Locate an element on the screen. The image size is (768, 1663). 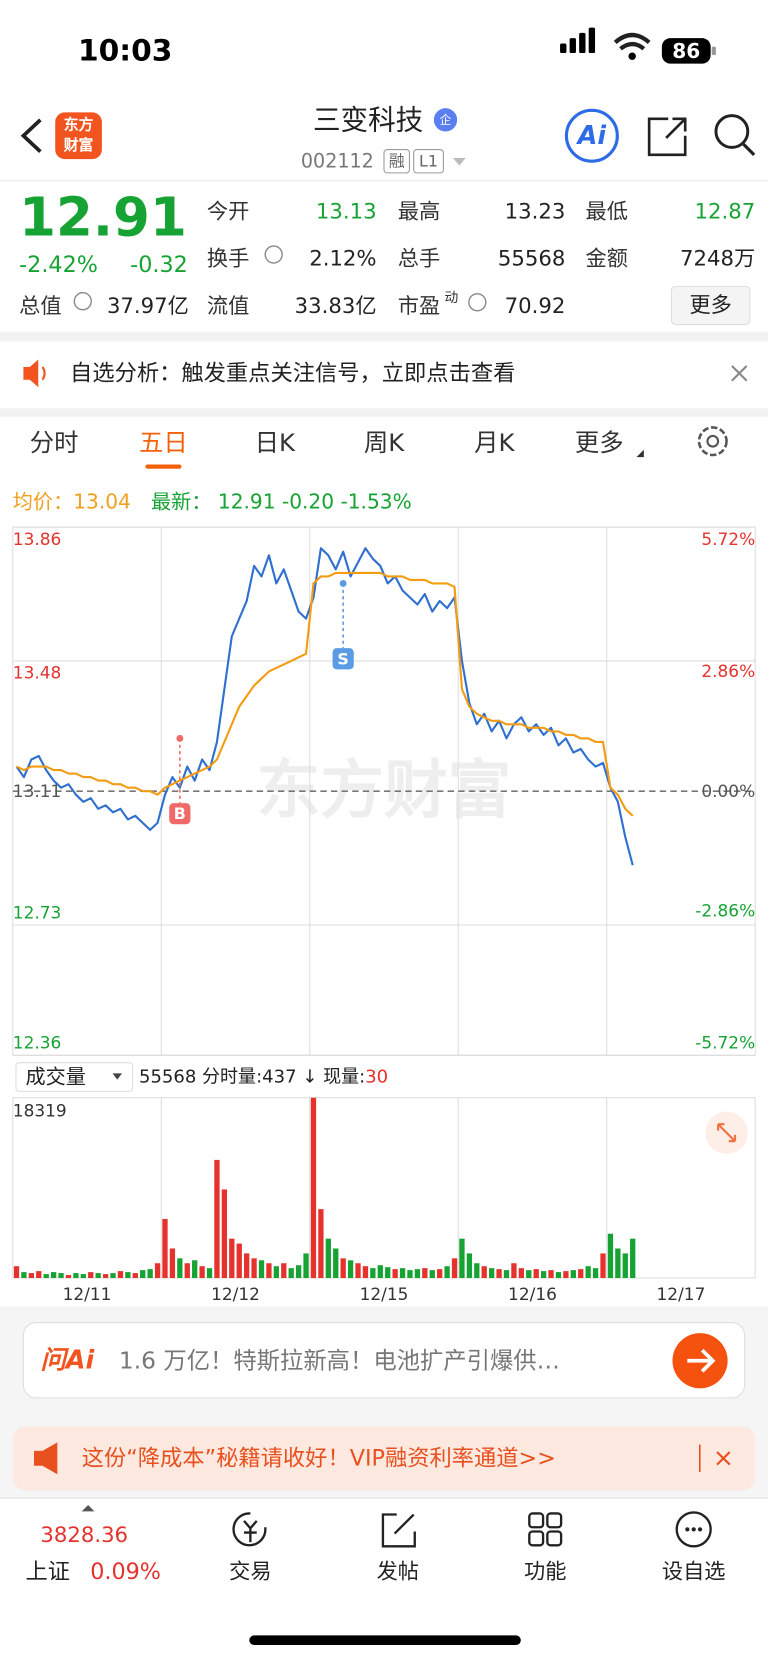
summary-last_label: 最新： is located at coordinates (171, 502).